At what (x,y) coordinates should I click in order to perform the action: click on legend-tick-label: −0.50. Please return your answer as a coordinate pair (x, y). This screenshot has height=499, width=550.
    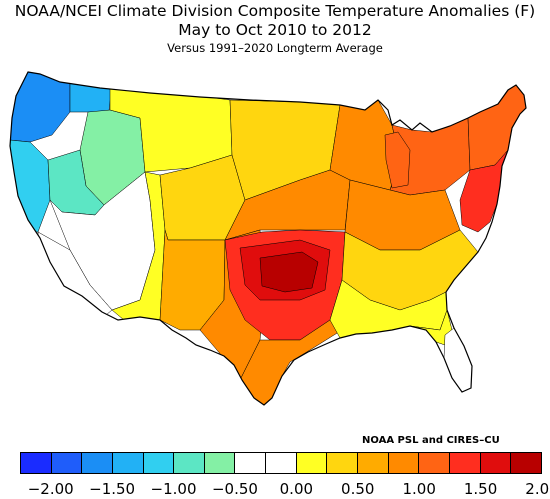
    Looking at the image, I should click on (234, 489).